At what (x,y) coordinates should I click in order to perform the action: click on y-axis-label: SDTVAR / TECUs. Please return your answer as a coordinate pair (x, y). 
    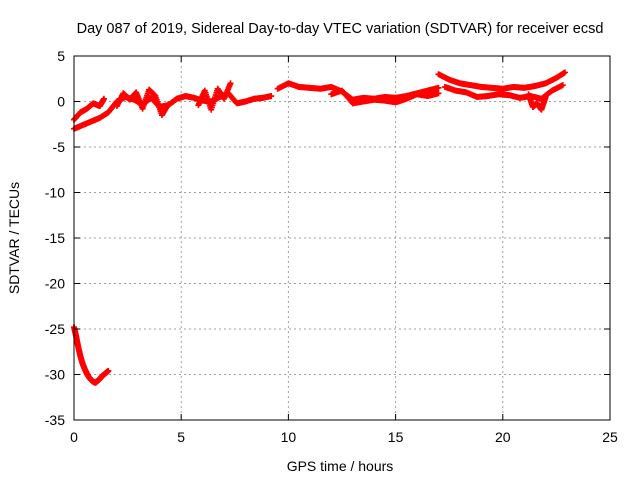
    Looking at the image, I should click on (14, 238).